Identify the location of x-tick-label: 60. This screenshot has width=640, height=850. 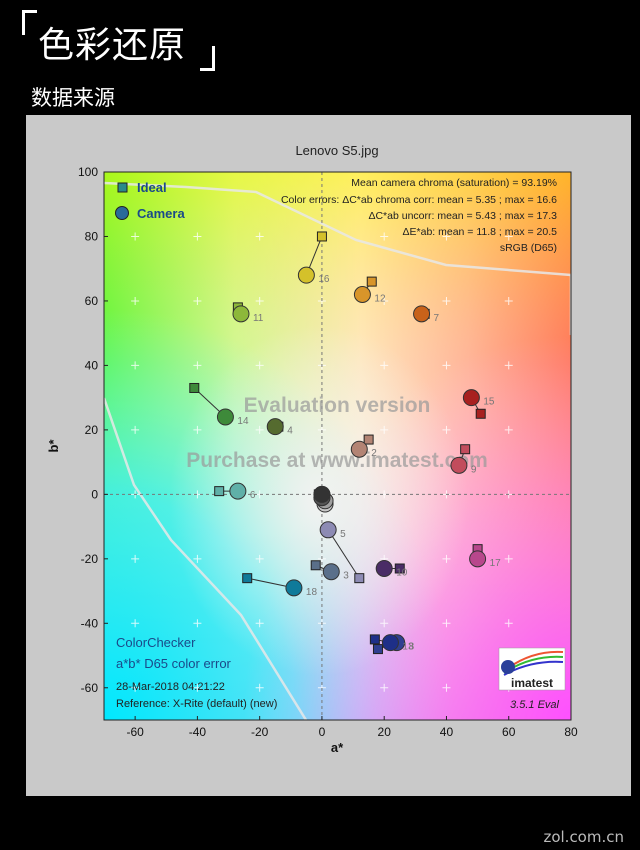
(509, 732).